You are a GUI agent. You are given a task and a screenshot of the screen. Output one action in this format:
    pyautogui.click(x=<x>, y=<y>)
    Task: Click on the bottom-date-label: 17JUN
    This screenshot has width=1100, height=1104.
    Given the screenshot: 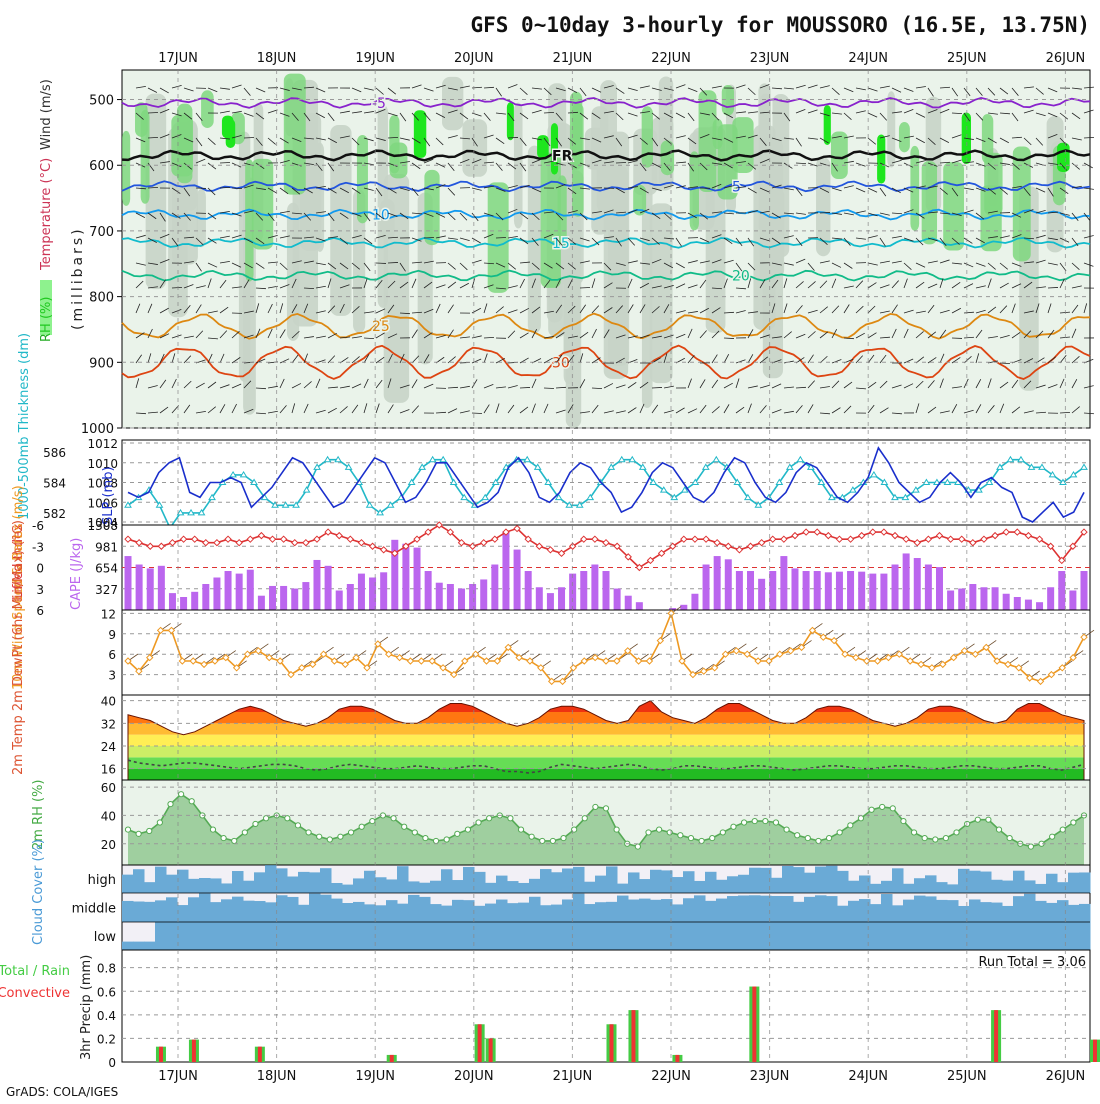 What is the action you would take?
    pyautogui.click(x=178, y=1076)
    